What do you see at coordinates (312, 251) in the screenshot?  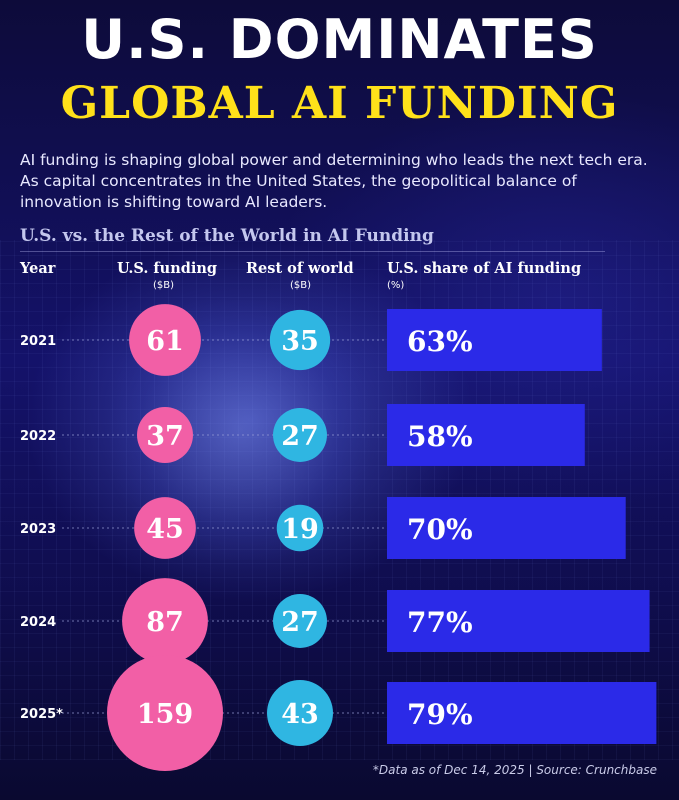 I see `chart-title-rule` at bounding box center [312, 251].